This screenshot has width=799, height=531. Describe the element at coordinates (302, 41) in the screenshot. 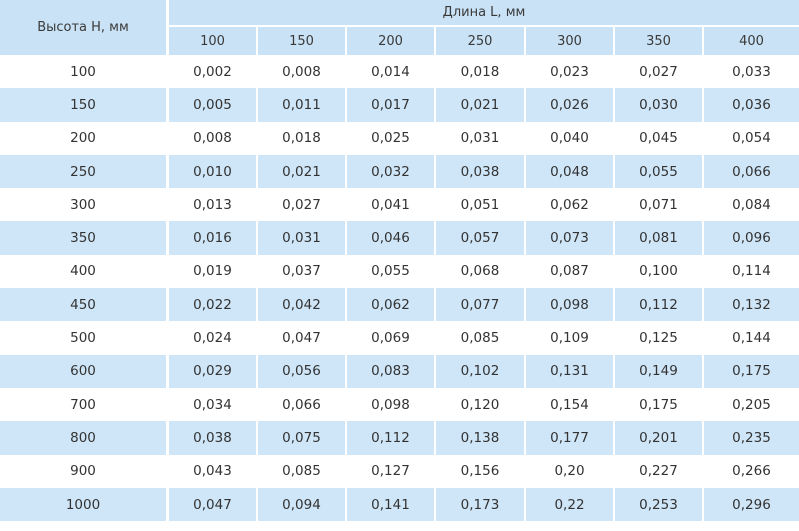

I see `column-header: 150` at that location.